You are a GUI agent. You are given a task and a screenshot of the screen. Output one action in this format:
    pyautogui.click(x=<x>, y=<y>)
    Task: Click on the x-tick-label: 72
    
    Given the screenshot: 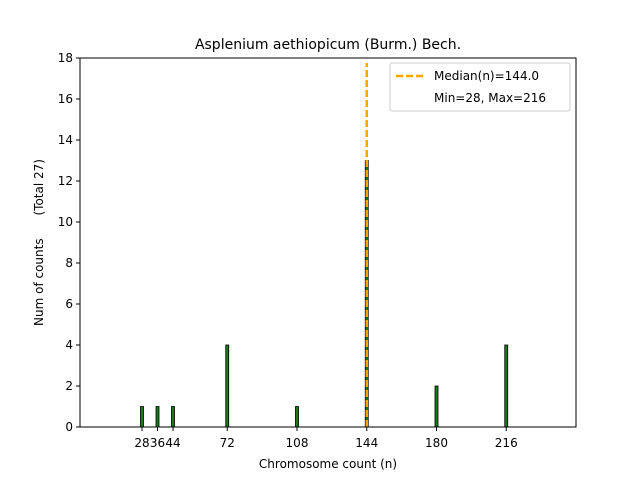 What is the action you would take?
    pyautogui.click(x=227, y=443)
    